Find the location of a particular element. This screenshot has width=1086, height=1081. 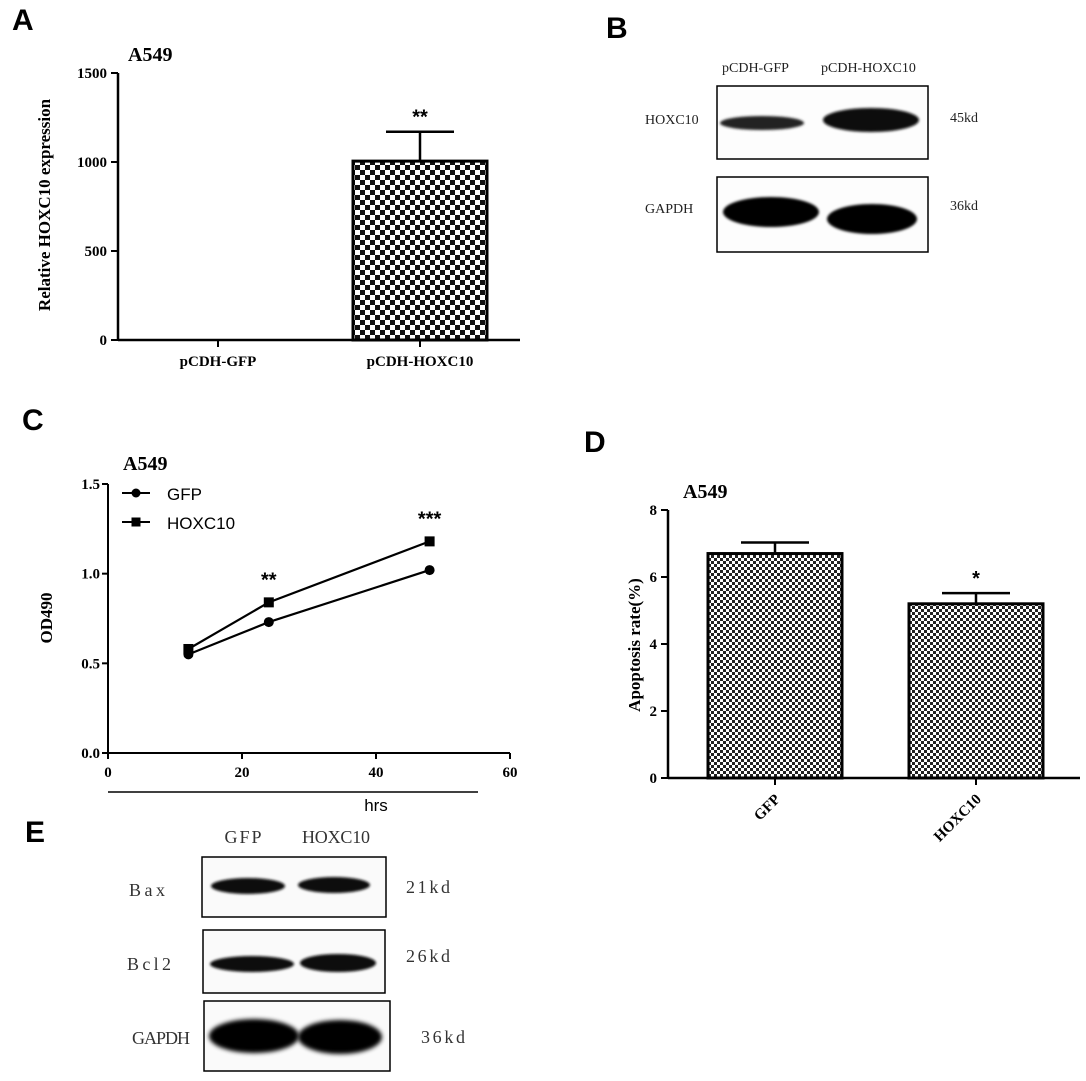

panel-c-y-tick-label: 0.5 is located at coordinates (90, 664).